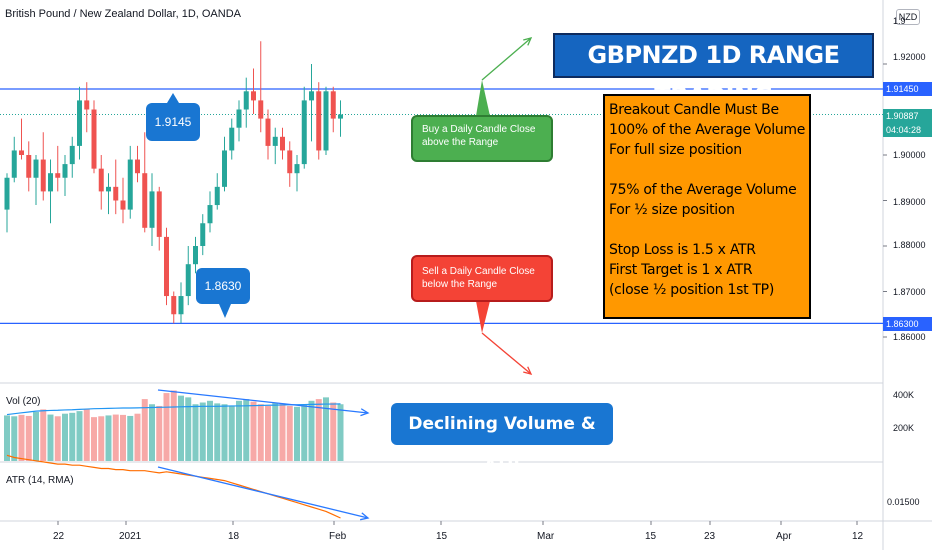 The height and width of the screenshot is (550, 932). Describe the element at coordinates (907, 89) in the screenshot. I see `resistance-price-tag: 1.91450` at that location.